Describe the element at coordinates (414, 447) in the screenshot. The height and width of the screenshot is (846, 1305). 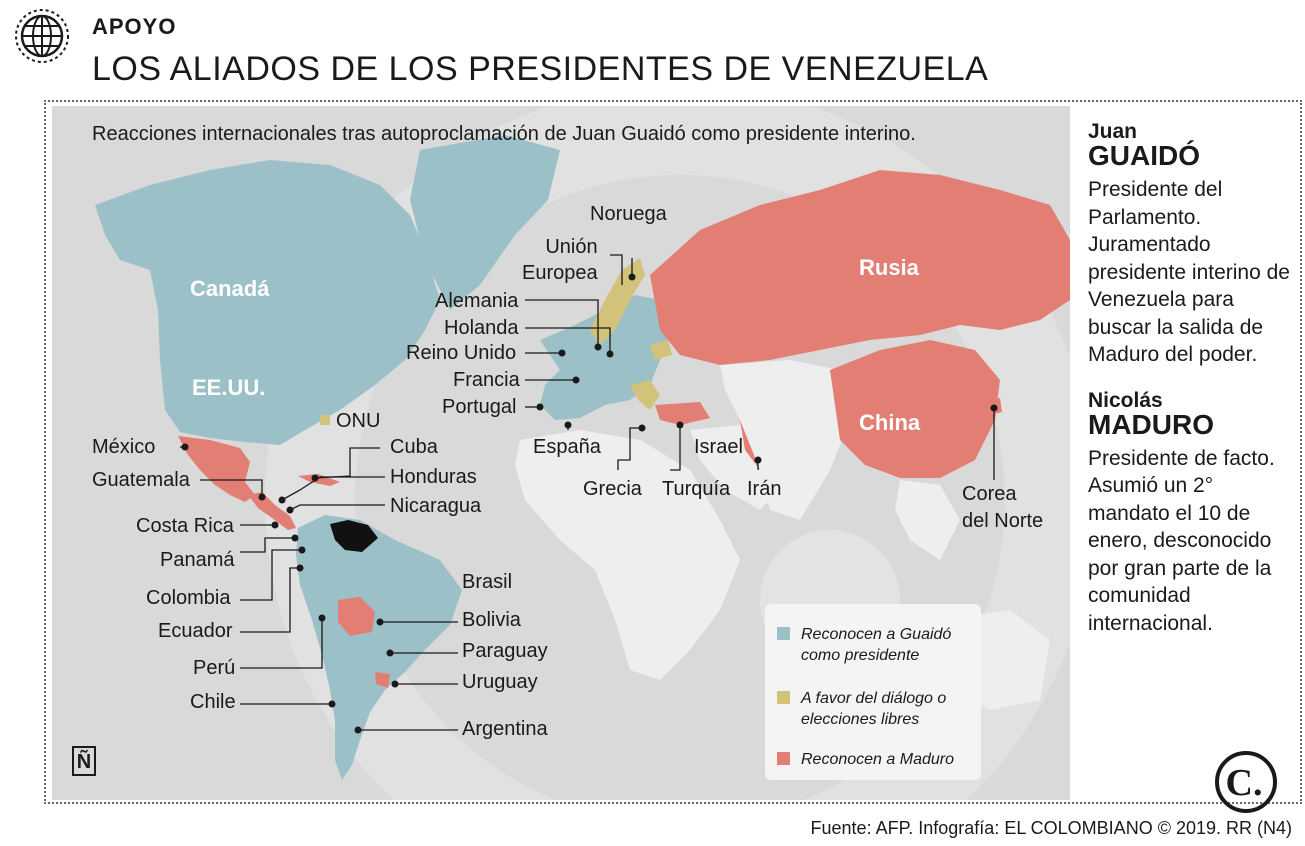
I see `label-cuba: Cuba` at that location.